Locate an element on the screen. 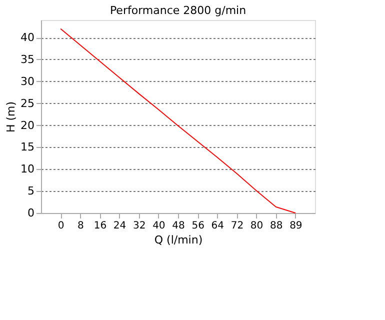 This screenshot has width=385, height=320. x-tick-label: 32 is located at coordinates (139, 226).